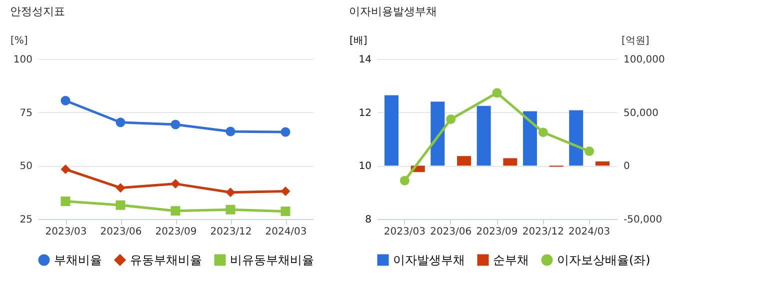 The height and width of the screenshot is (288, 760). I want to click on chart-title: 안정성지표, so click(37, 11).